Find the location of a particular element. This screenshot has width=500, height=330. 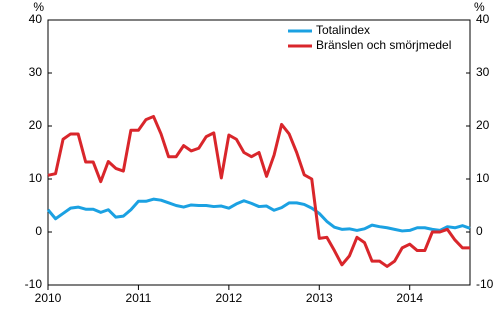

y2-axis-label: % is located at coordinates (479, 7).